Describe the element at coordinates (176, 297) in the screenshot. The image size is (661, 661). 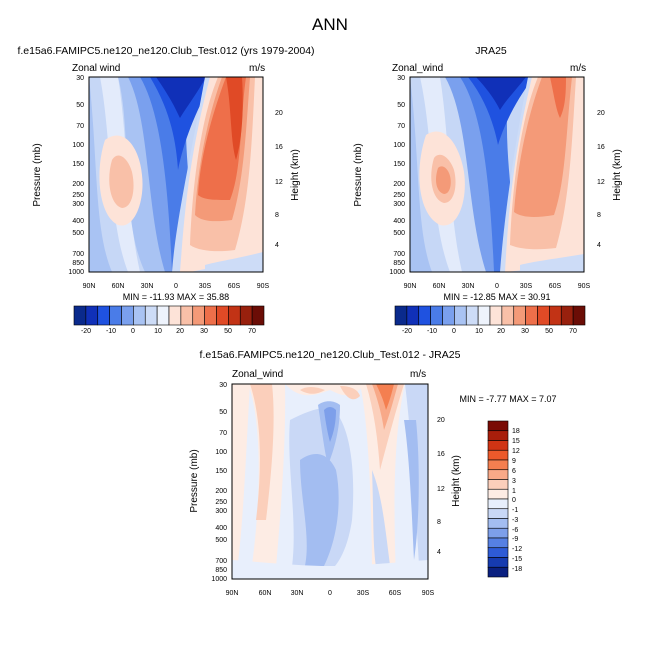
I see `panel-model-stats: MIN = -11.93 MAX = 35.88` at that location.